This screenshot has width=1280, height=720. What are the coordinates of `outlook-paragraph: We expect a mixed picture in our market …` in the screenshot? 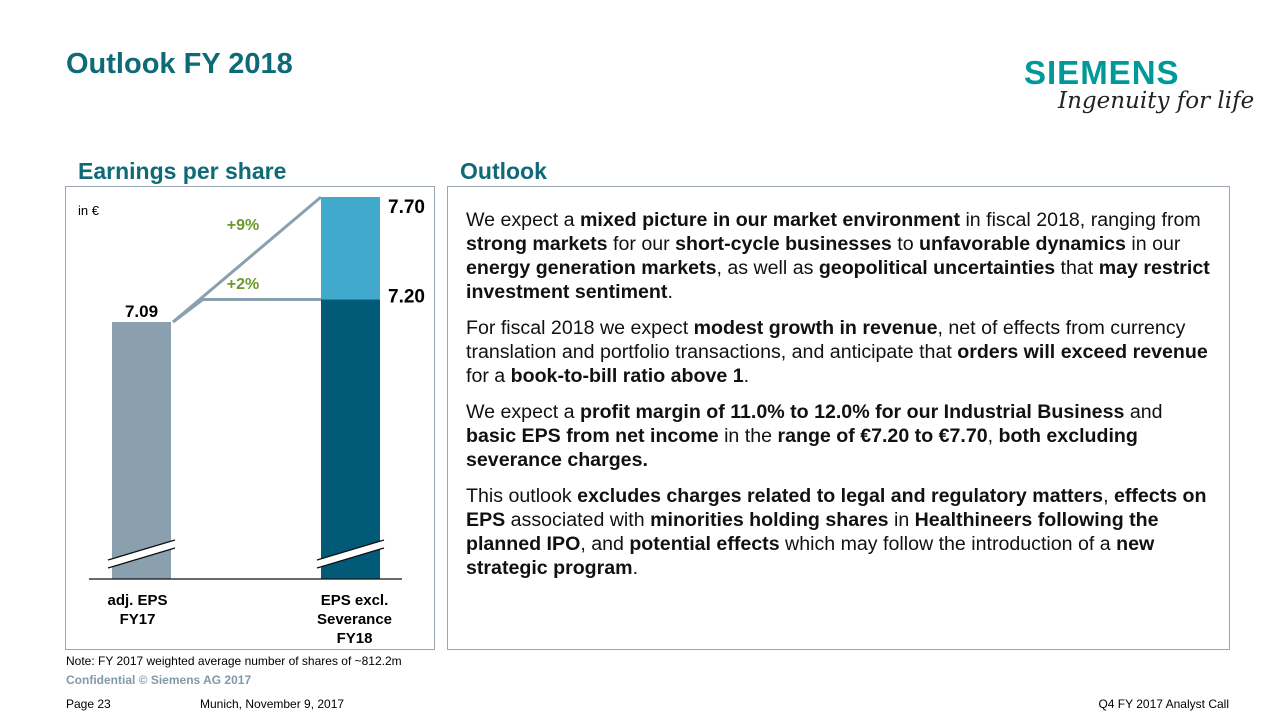 It's located at (841, 256).